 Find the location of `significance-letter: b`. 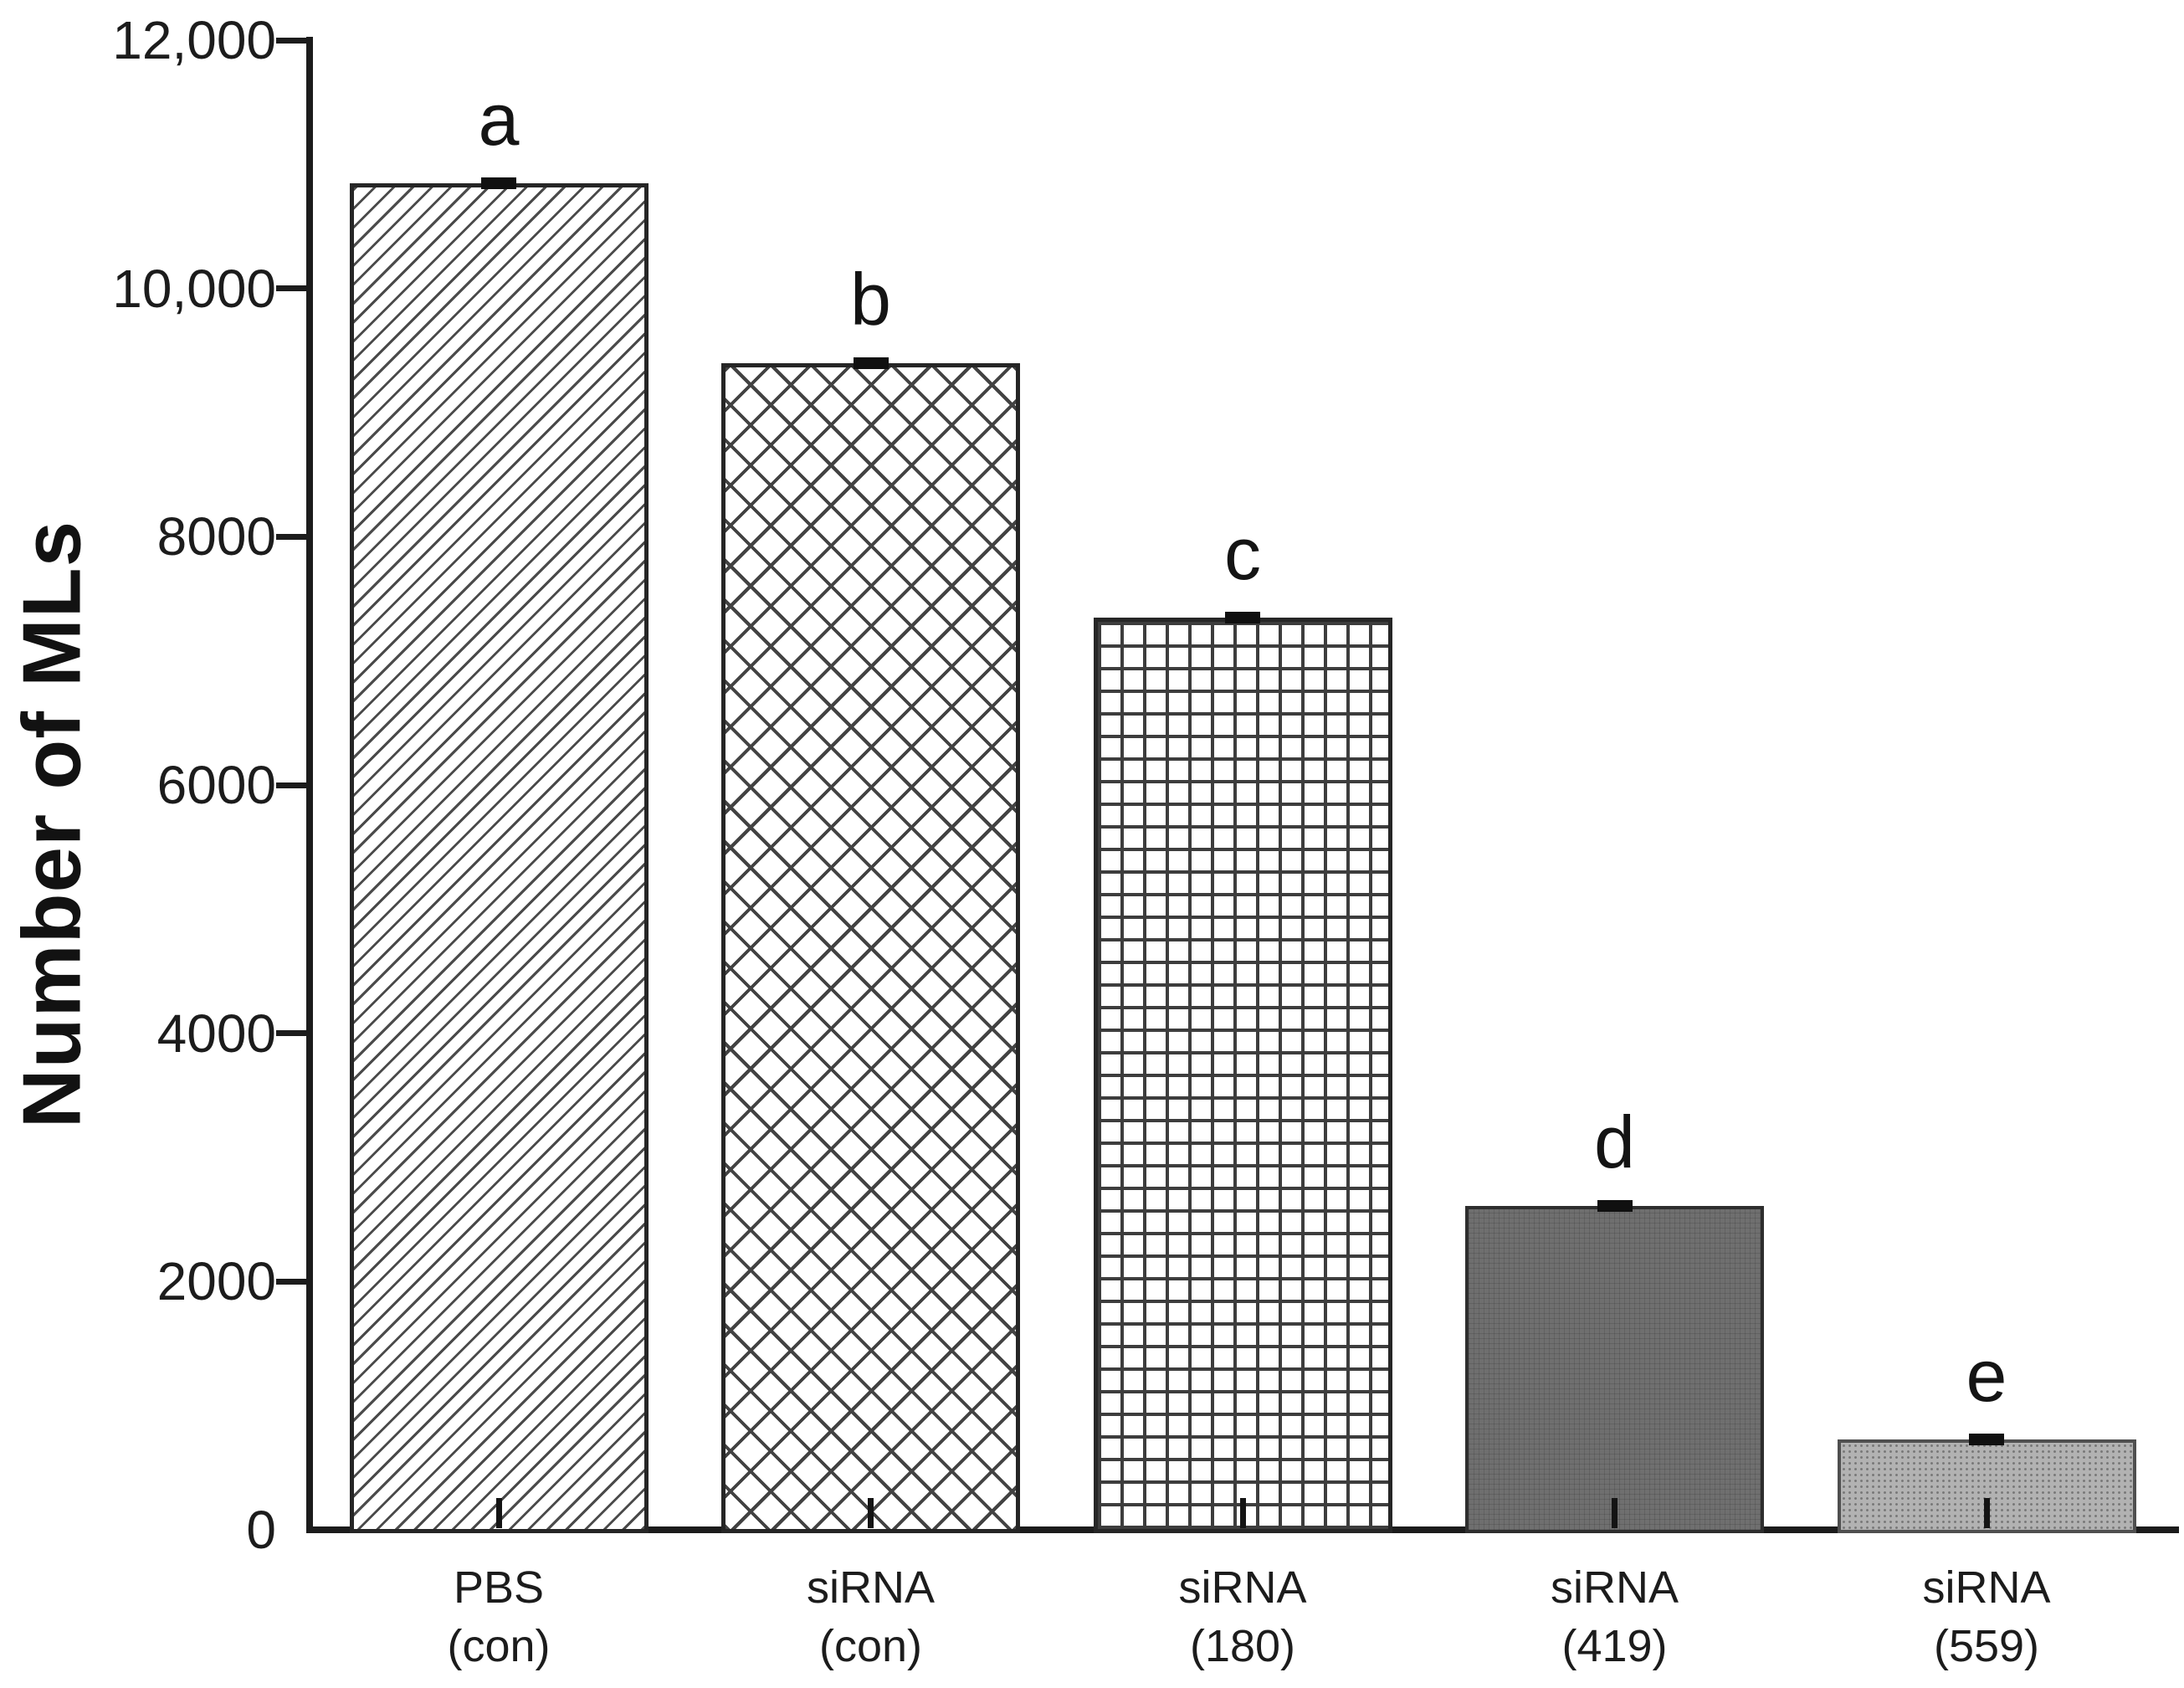

significance-letter: b is located at coordinates (871, 299).